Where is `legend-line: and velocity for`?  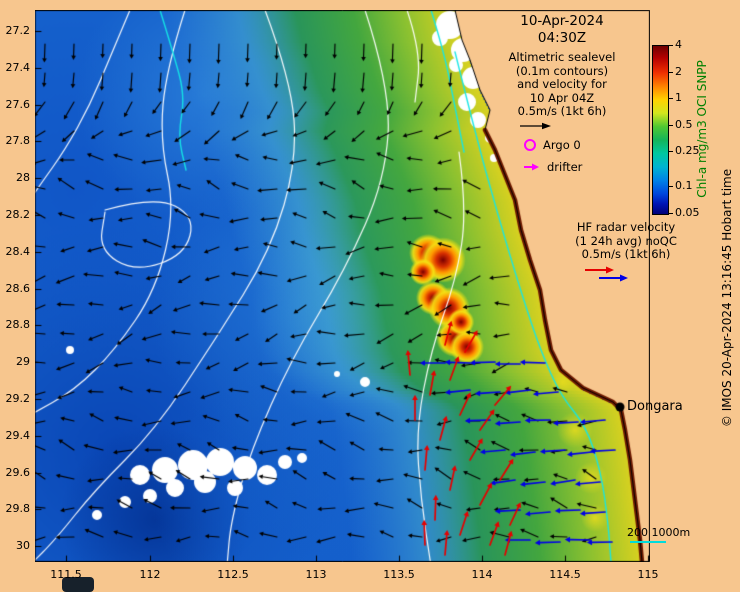
legend-line: and velocity for is located at coordinates (562, 84).